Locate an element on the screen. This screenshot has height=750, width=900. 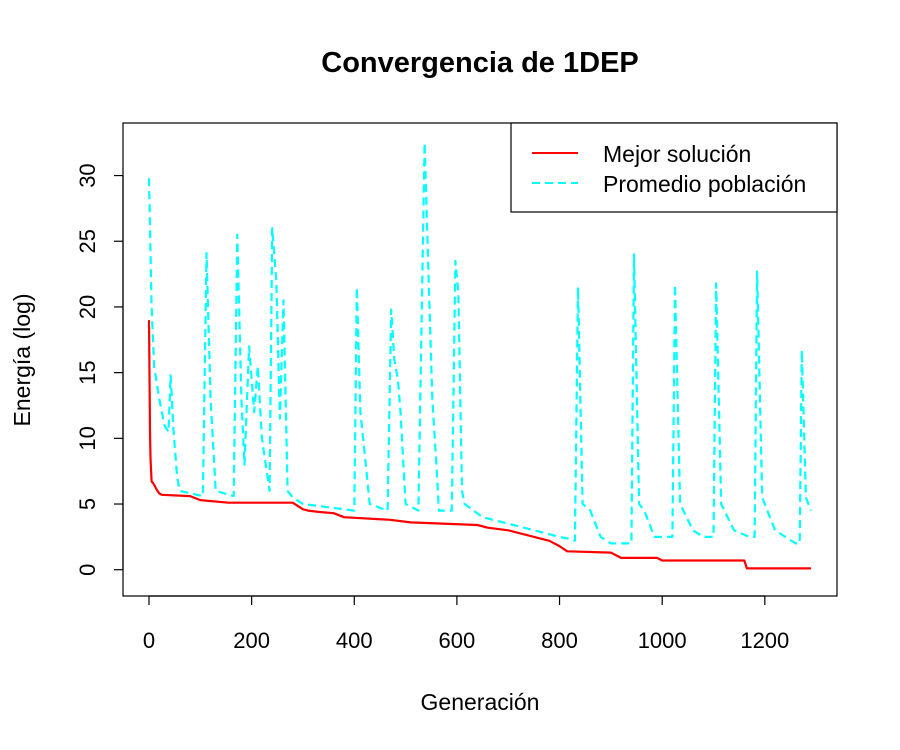
y-tick-label: 20 is located at coordinates (87, 307).